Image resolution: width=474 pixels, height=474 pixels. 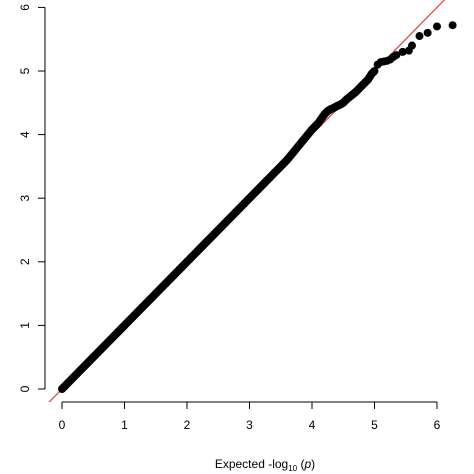 I want to click on x-axis-title-paren-close: ), so click(x=313, y=464).